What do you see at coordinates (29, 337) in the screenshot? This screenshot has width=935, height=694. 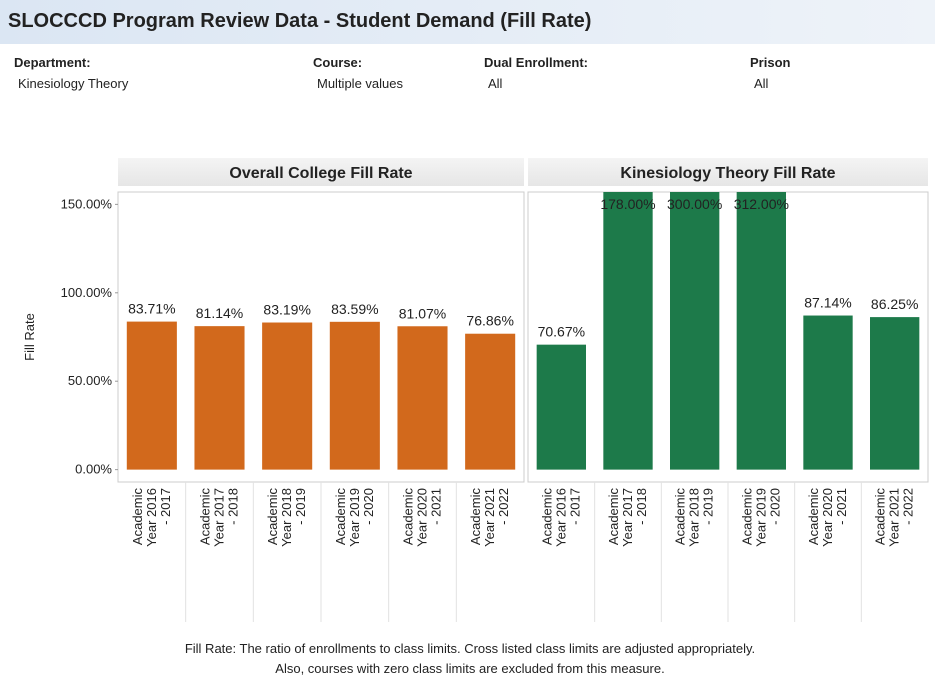 I see `y-axis-label: Fill Rate` at bounding box center [29, 337].